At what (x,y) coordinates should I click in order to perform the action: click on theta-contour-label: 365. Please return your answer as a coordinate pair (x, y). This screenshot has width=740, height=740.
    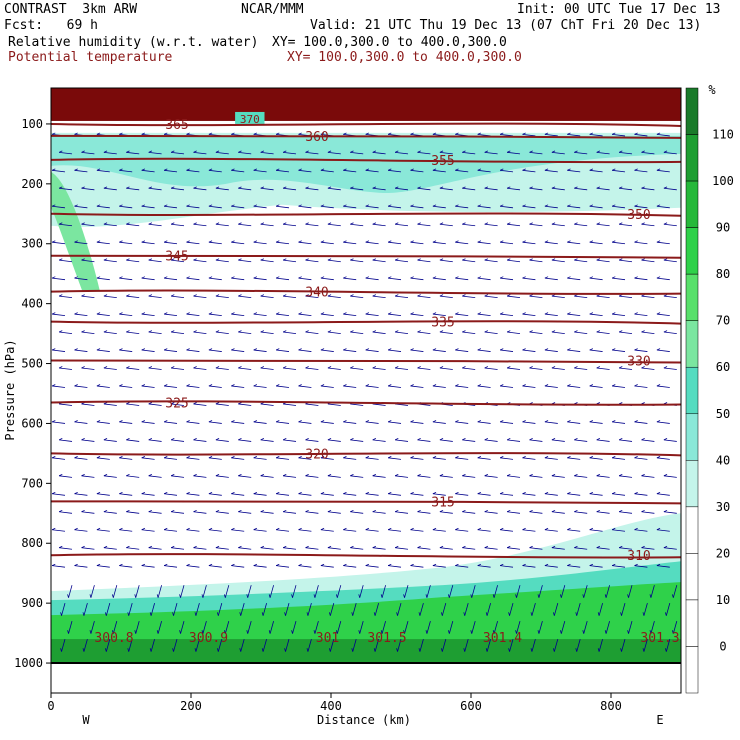
    Looking at the image, I should click on (176, 125).